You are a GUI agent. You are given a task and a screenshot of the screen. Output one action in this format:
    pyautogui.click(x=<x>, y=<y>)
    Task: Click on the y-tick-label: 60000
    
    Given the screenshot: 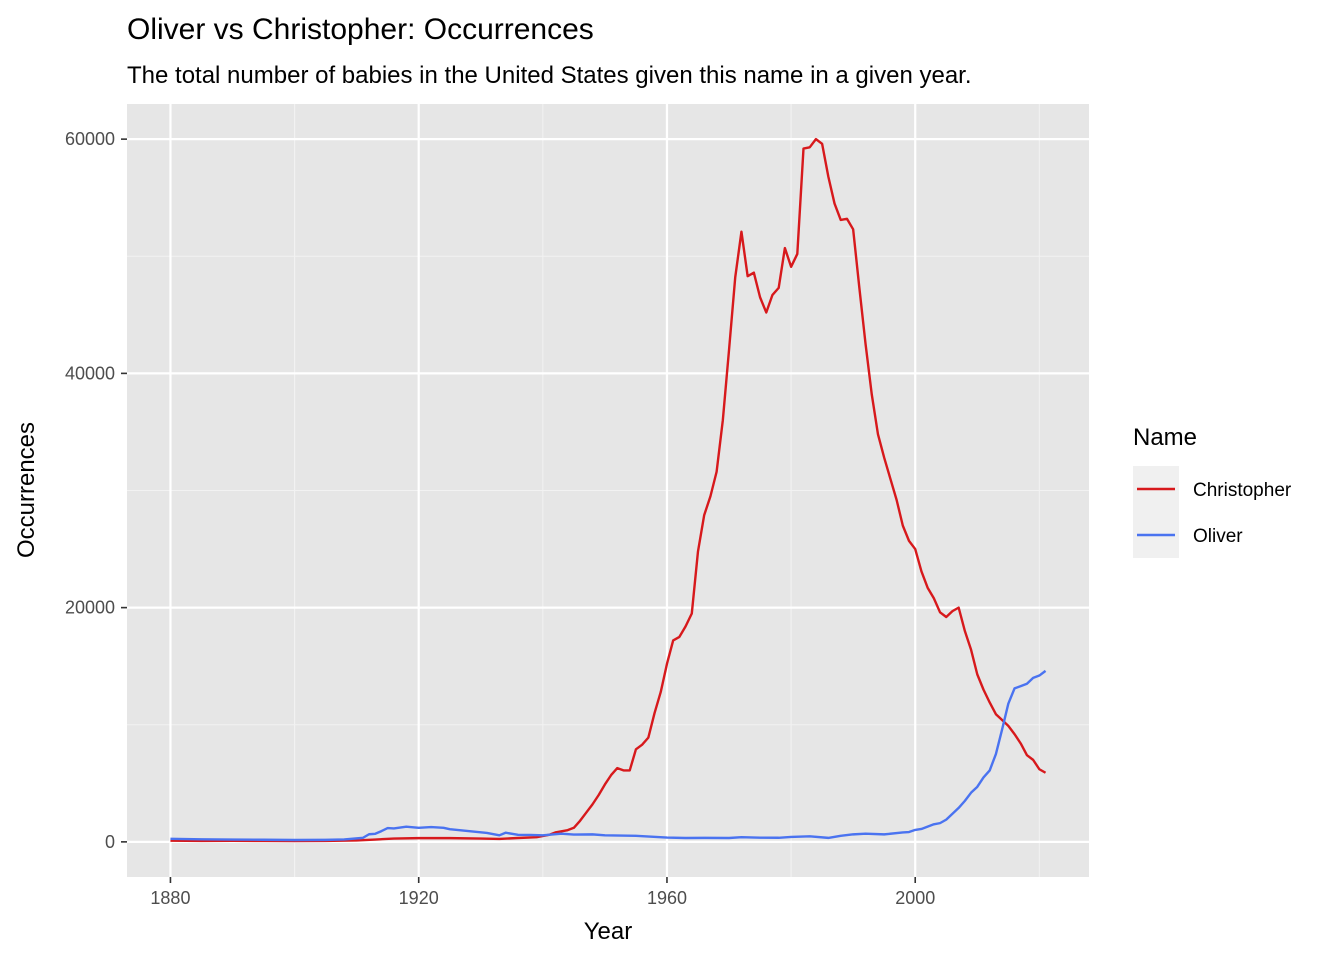 What is the action you would take?
    pyautogui.click(x=90, y=139)
    